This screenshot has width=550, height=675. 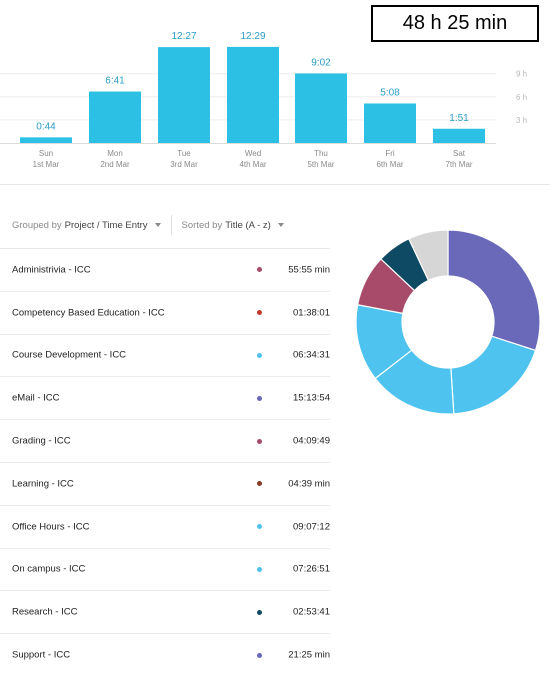 What do you see at coordinates (165, 613) in the screenshot?
I see `list-item: Research - ICC 02:53:41` at bounding box center [165, 613].